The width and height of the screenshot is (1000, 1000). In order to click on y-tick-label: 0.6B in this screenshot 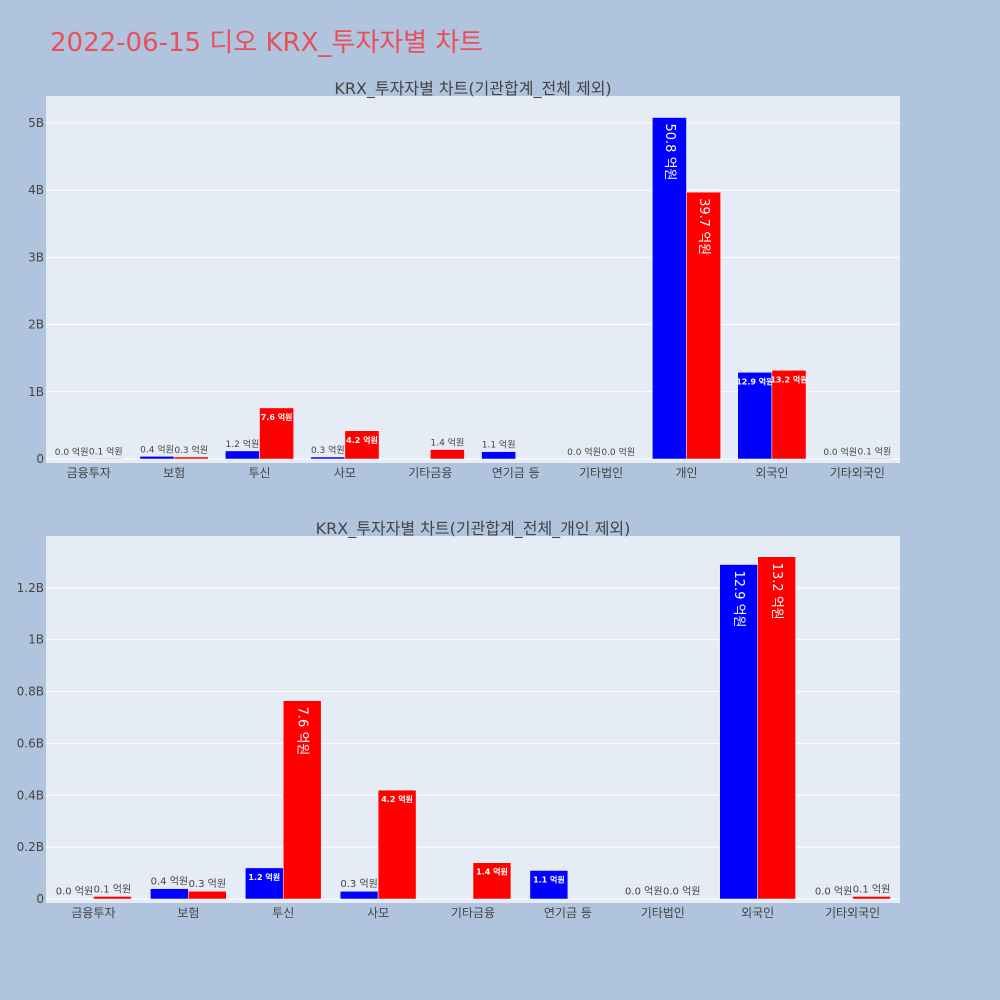, I will do `click(30, 743)`.